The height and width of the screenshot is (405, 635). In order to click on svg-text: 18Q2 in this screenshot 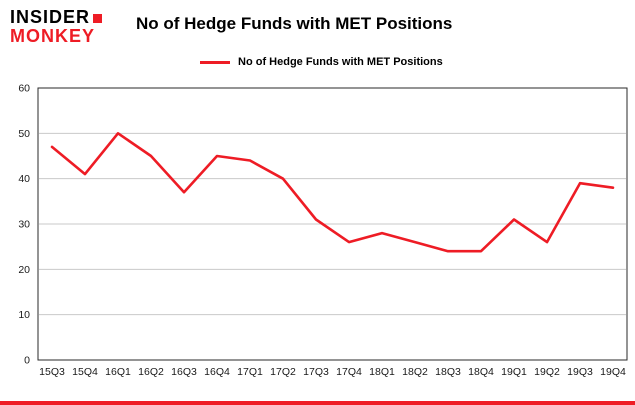, I will do `click(415, 372)`.